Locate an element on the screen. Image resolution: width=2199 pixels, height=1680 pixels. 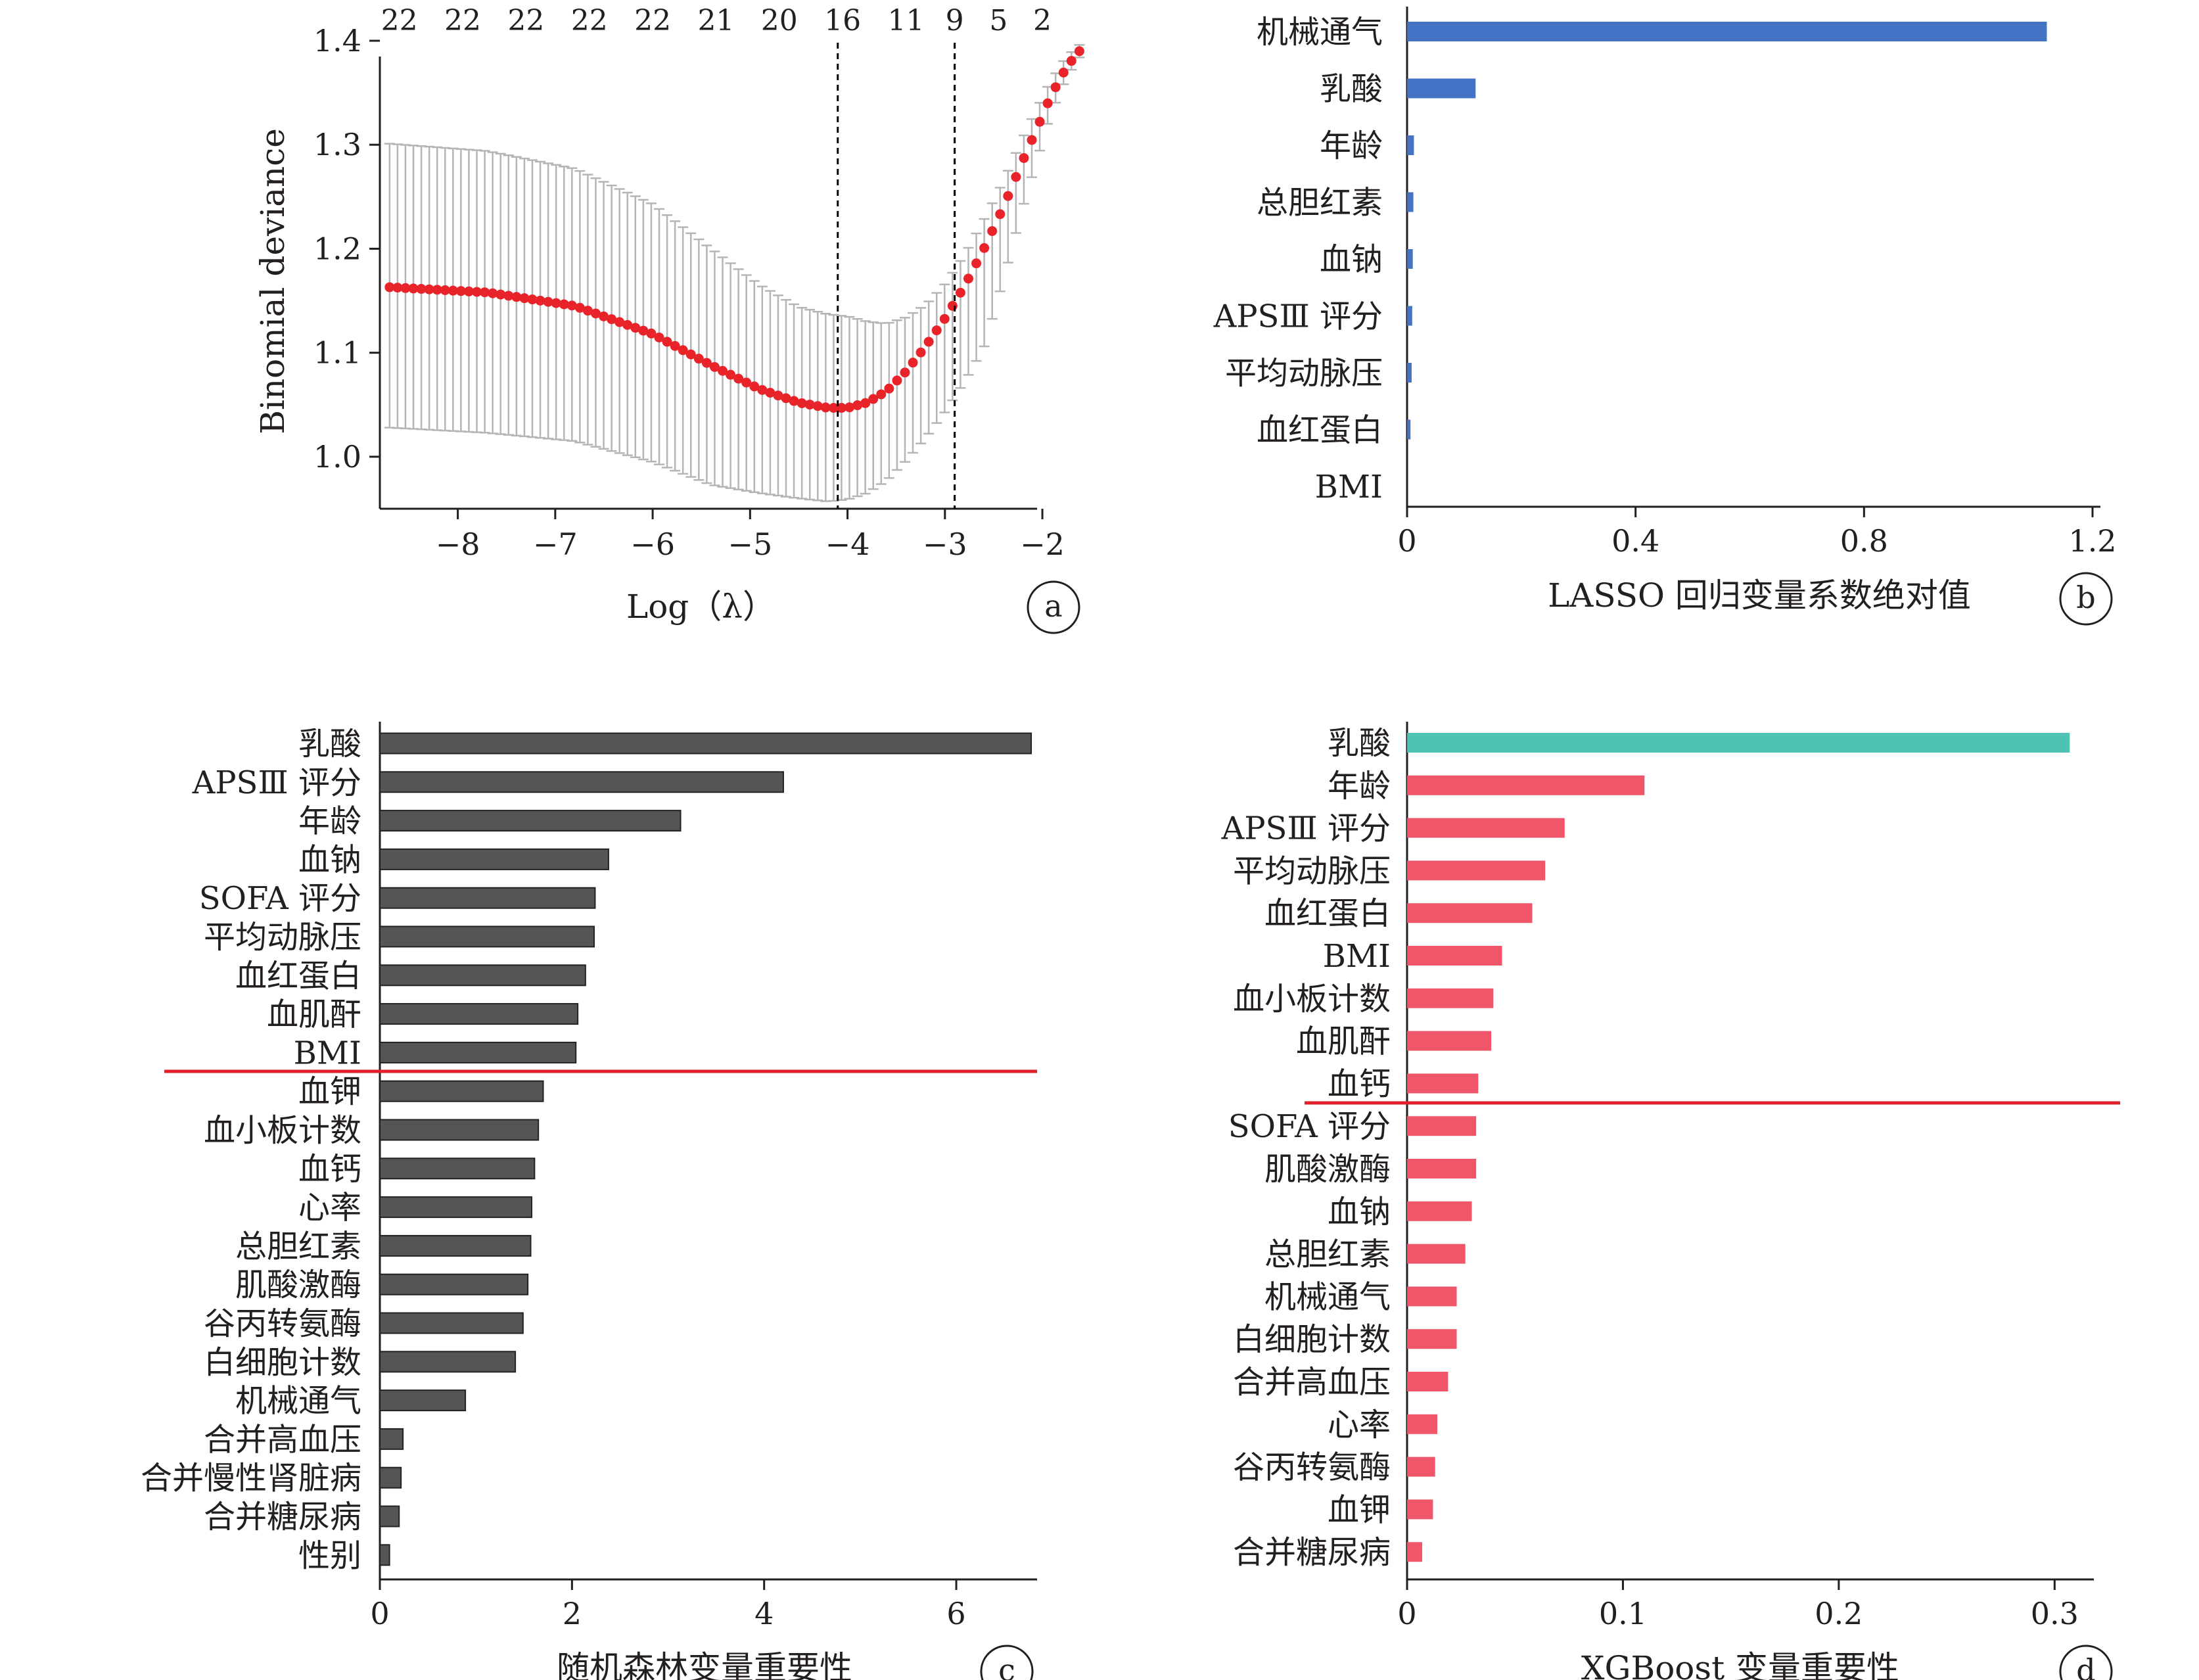
y-axis-title: Binomial deviance is located at coordinates (273, 281).